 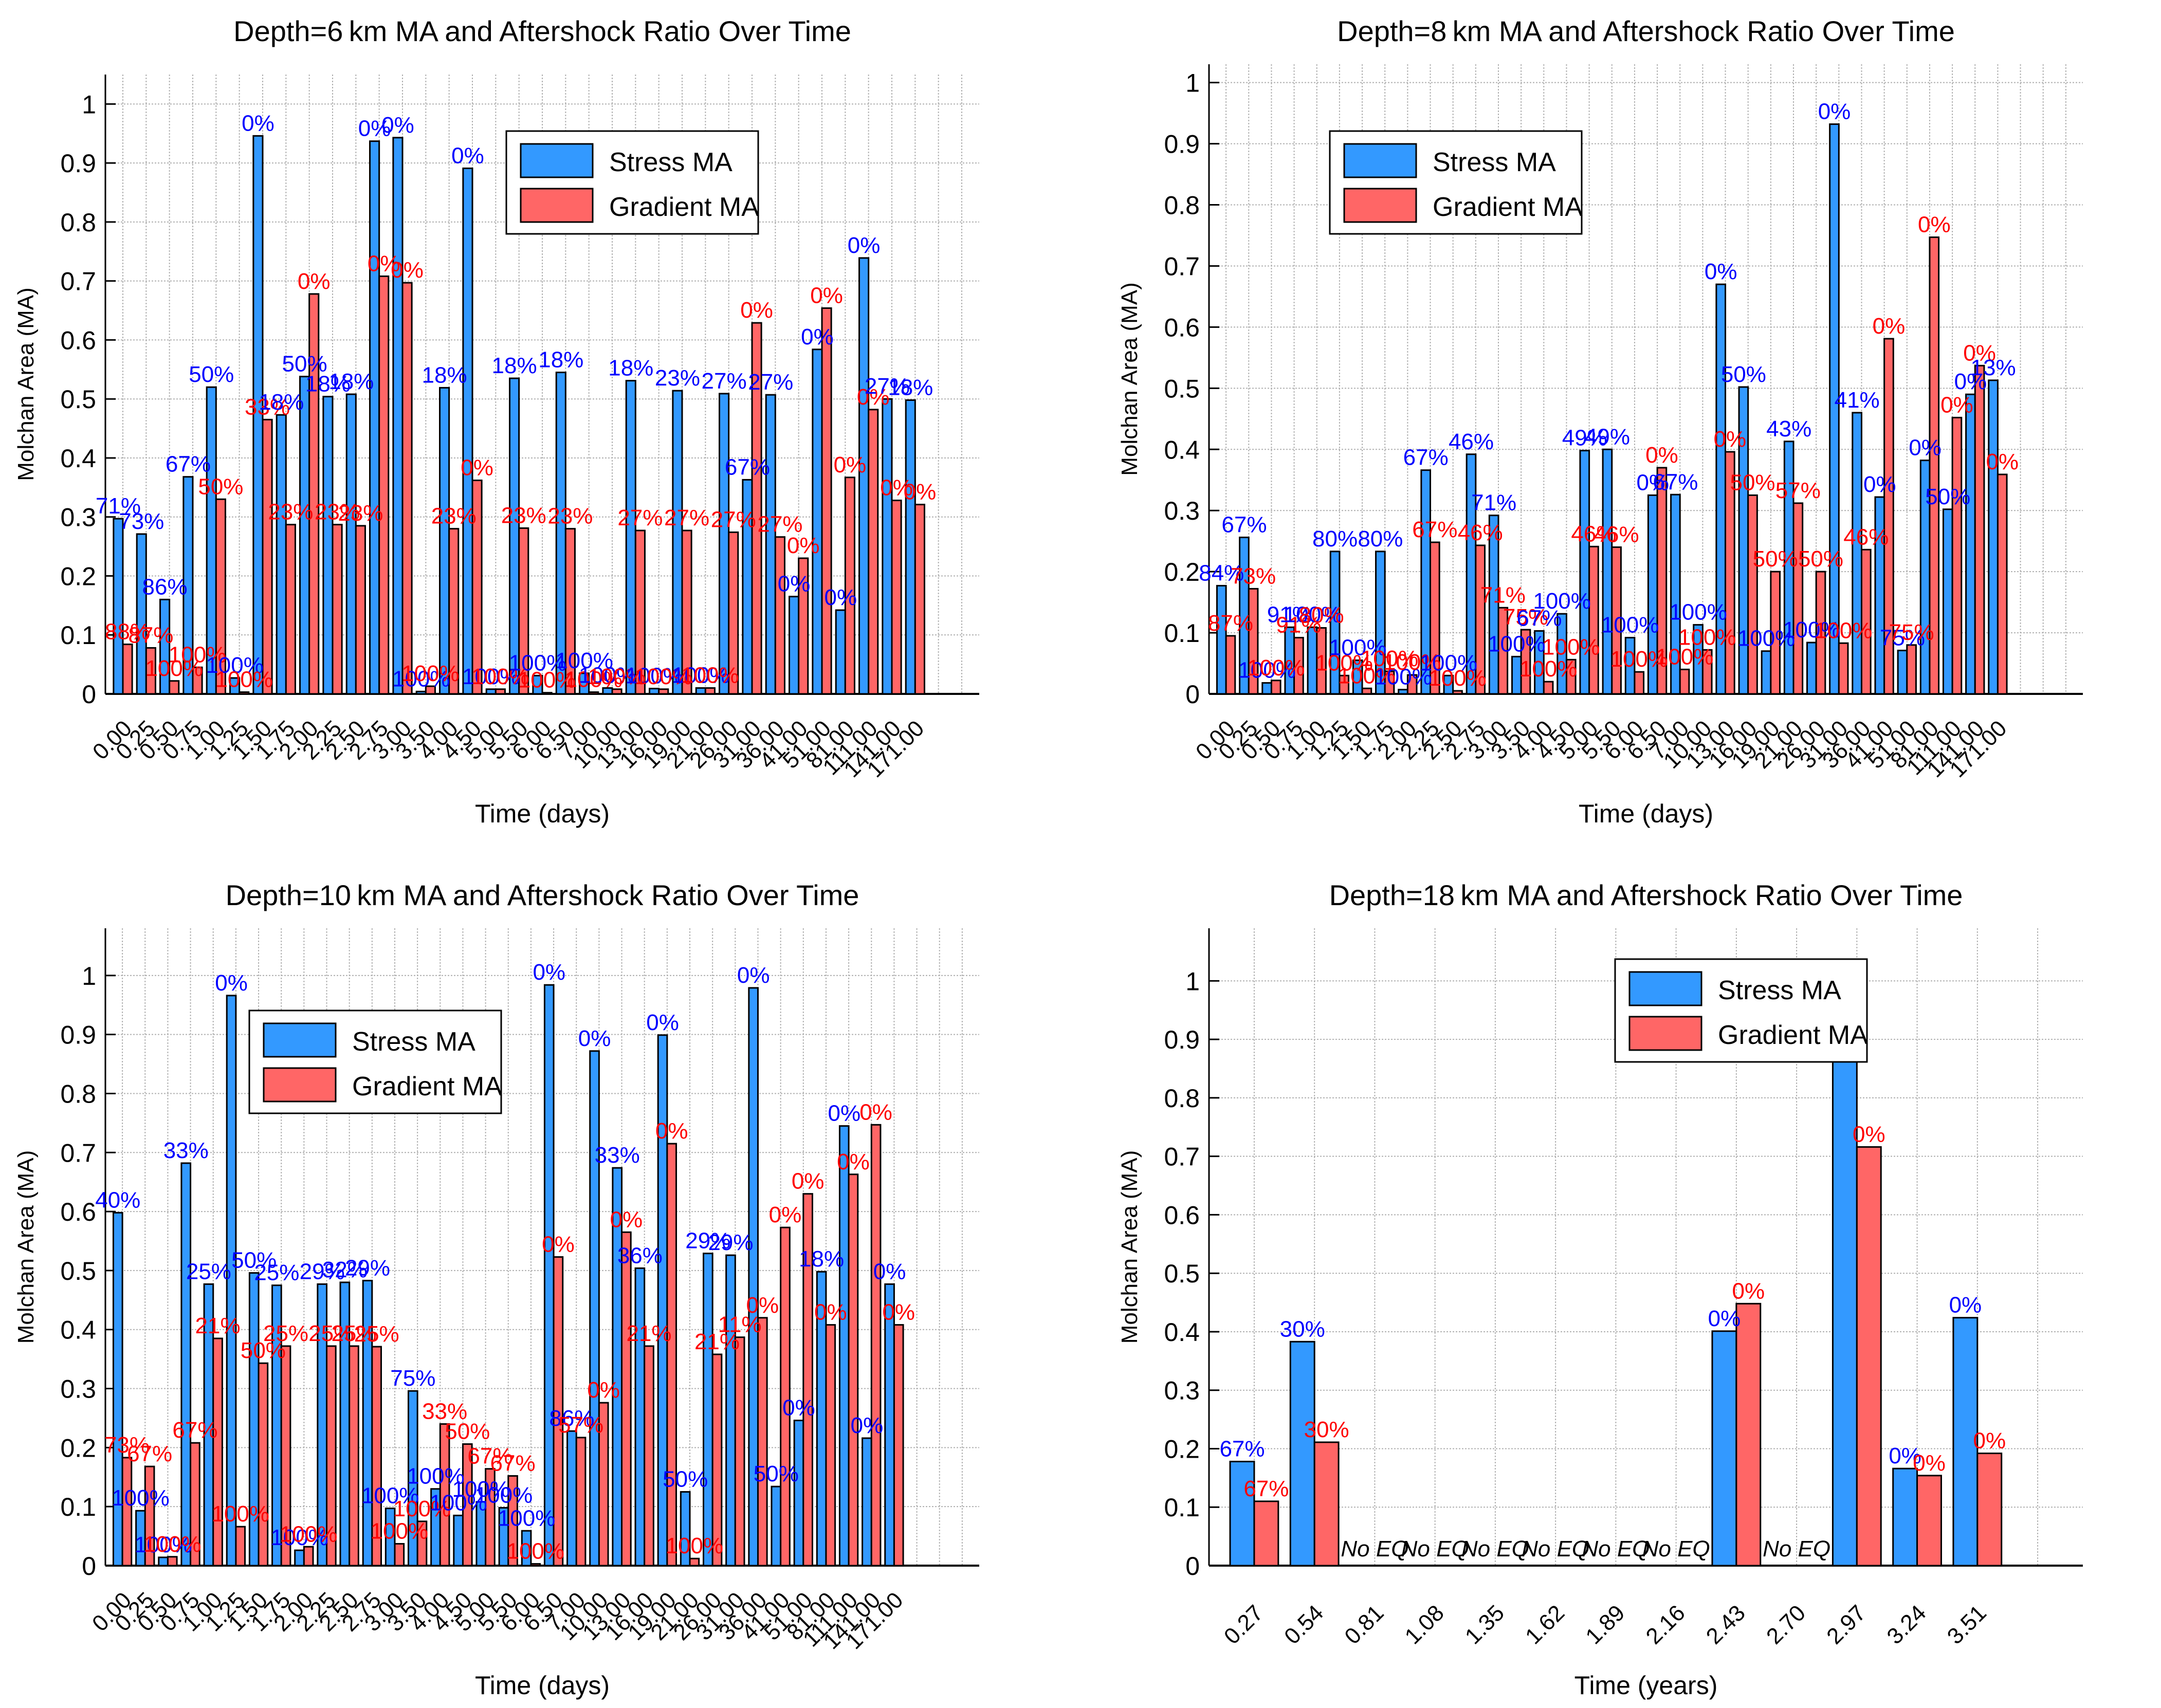 I want to click on gradient-label: 25%, so click(x=331, y=1334).